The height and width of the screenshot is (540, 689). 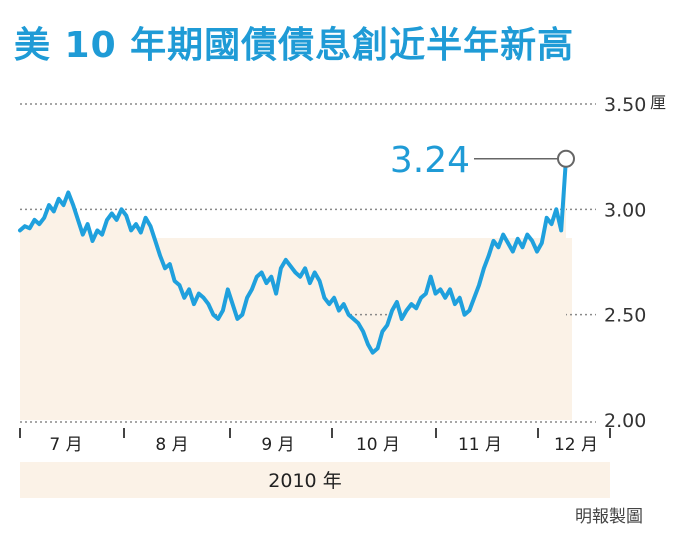 I want to click on callout-marker, so click(x=566, y=158).